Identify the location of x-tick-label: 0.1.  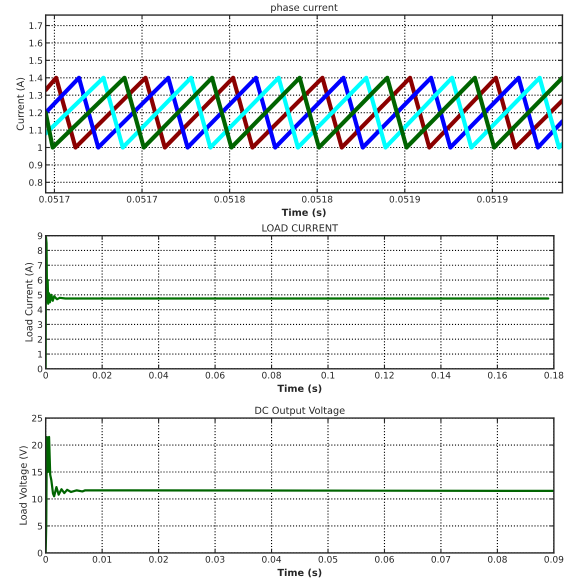
(327, 375).